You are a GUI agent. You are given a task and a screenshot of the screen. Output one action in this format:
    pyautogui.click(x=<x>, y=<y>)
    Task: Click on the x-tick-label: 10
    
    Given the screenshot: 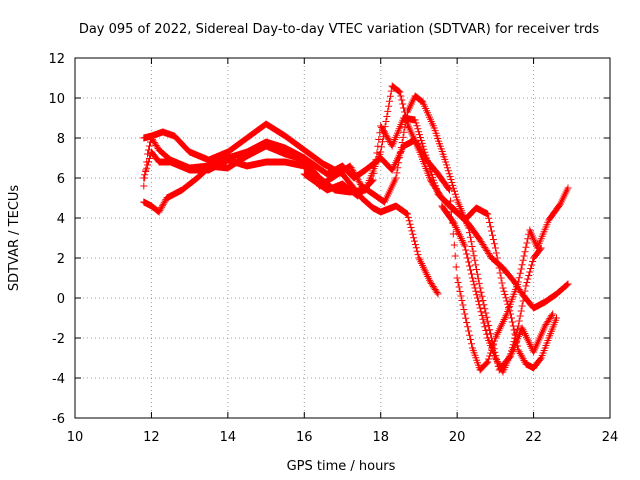 What is the action you would take?
    pyautogui.click(x=75, y=437)
    